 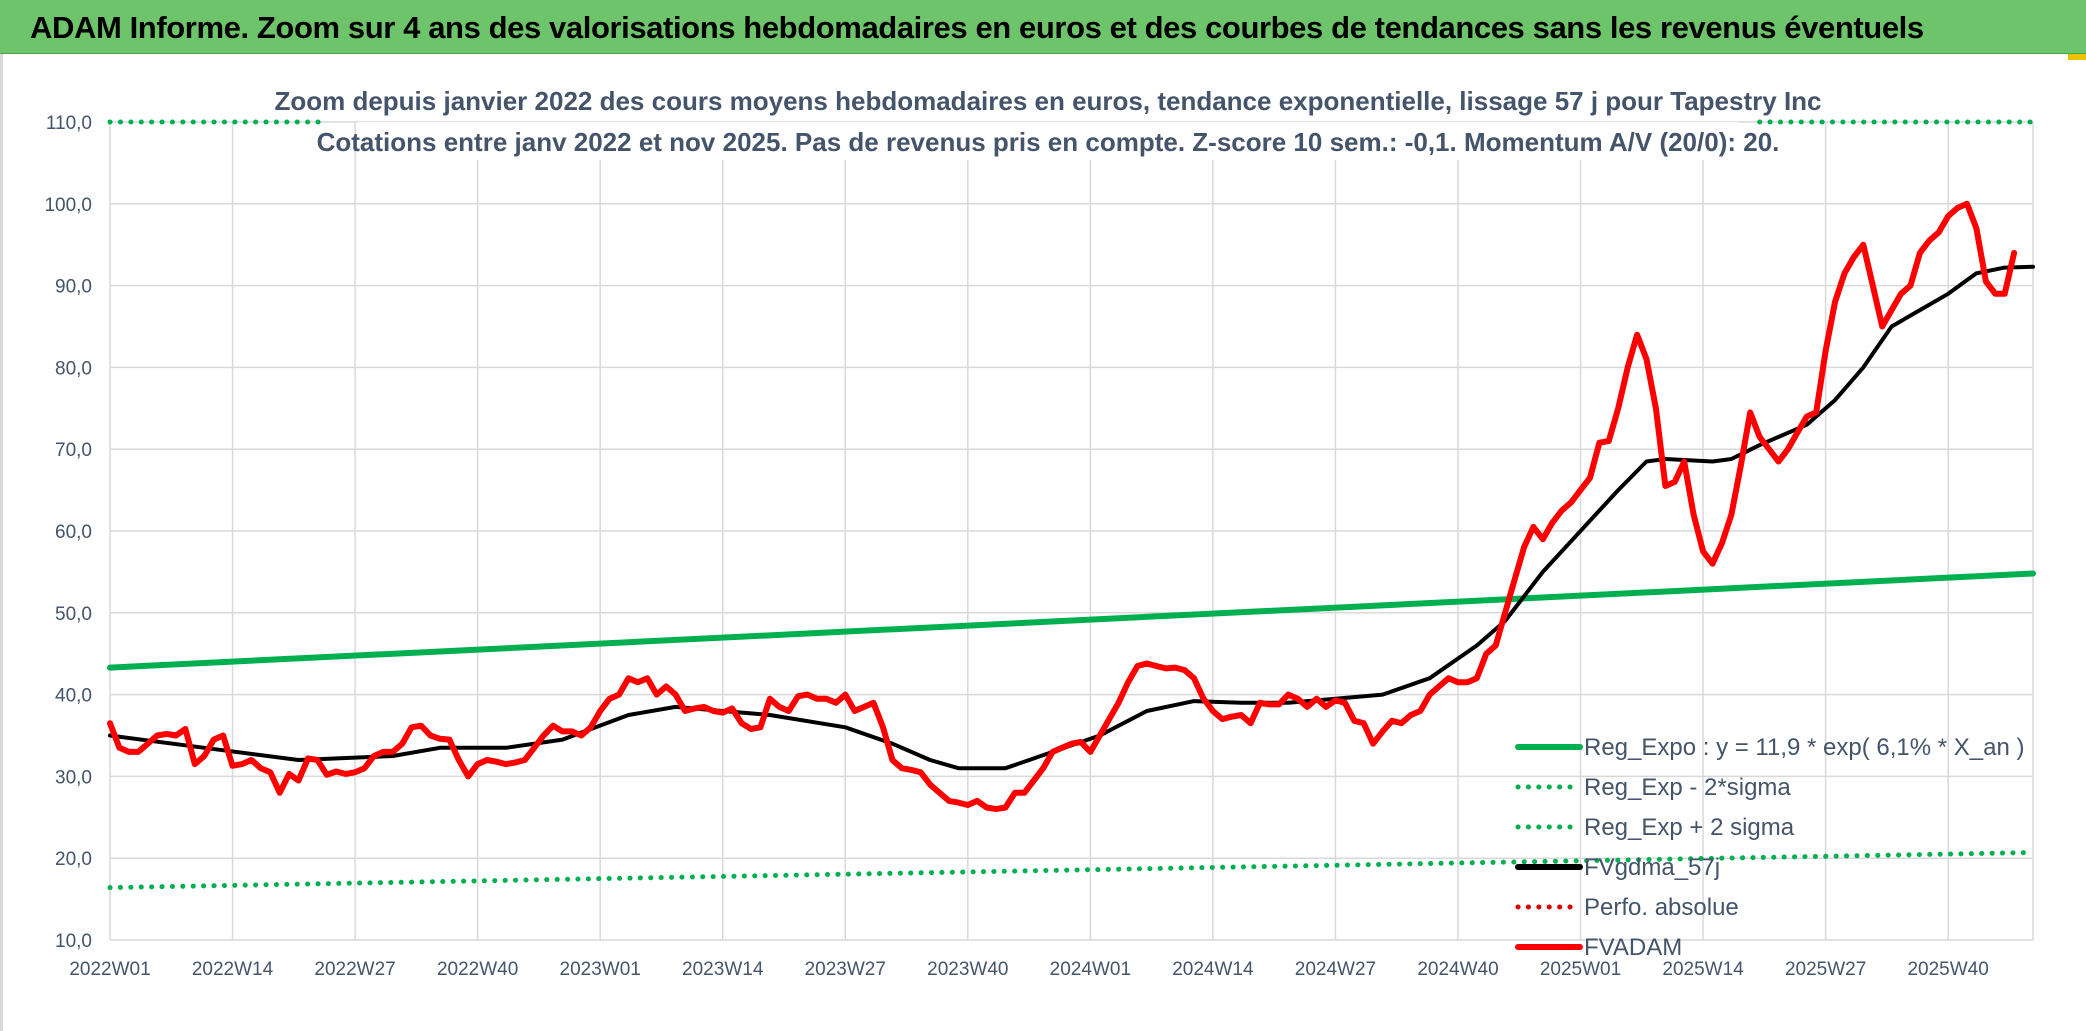 What do you see at coordinates (1071, 620) in the screenshot?
I see `series-line-reg-expo-y-11-9-exp-6-1-x-an` at bounding box center [1071, 620].